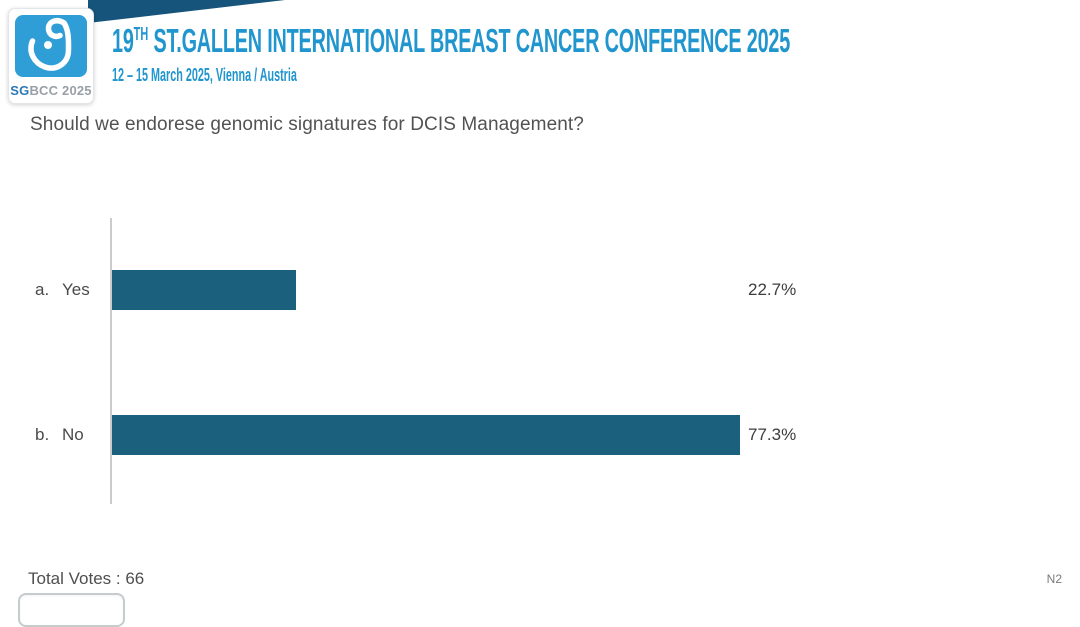 This screenshot has height=627, width=1080. I want to click on logo-wordmark-sg: SG, so click(20, 90).